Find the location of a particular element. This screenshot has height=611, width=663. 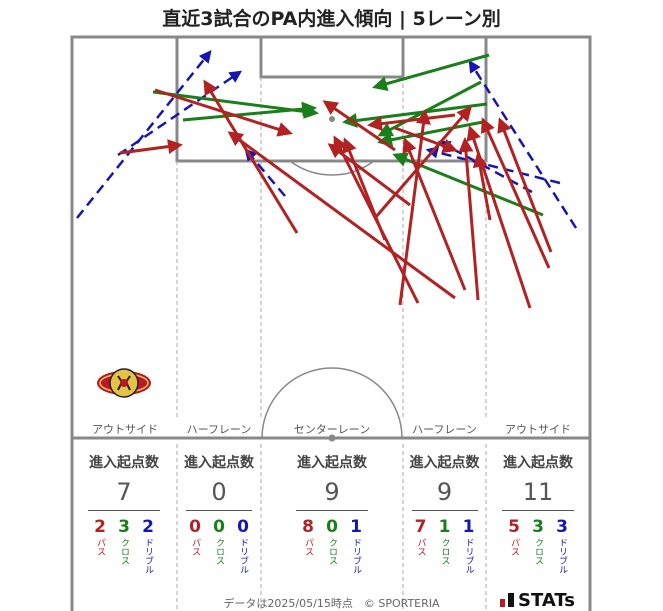

dribble-count: 2 is located at coordinates (148, 527).